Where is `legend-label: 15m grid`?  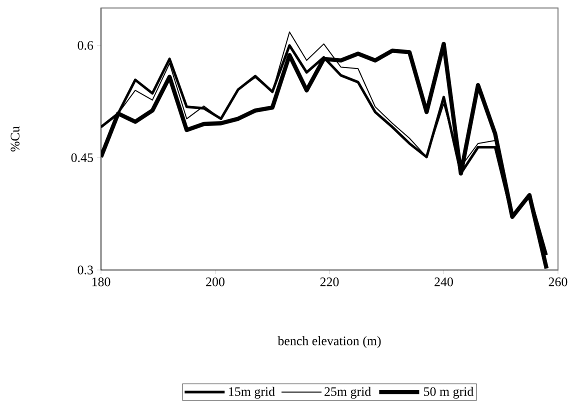 legend-label: 15m grid is located at coordinates (252, 392).